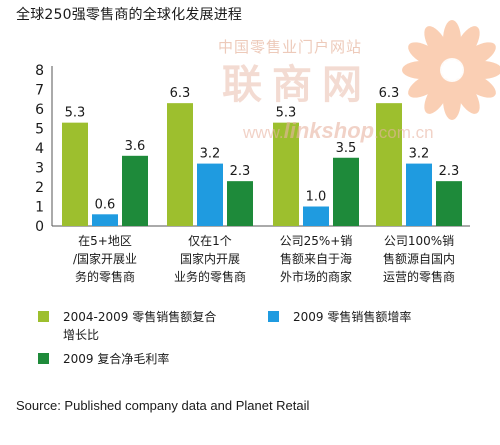 The width and height of the screenshot is (500, 445). Describe the element at coordinates (116, 359) in the screenshot. I see `legend-label-net-margin: 2009 复合净毛利率` at that location.